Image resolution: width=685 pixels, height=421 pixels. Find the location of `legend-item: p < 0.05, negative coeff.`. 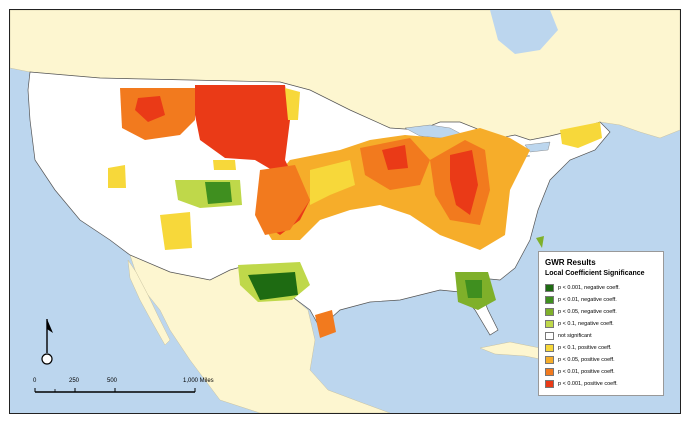

legend-item: p < 0.05, negative coeff. is located at coordinates (581, 312).